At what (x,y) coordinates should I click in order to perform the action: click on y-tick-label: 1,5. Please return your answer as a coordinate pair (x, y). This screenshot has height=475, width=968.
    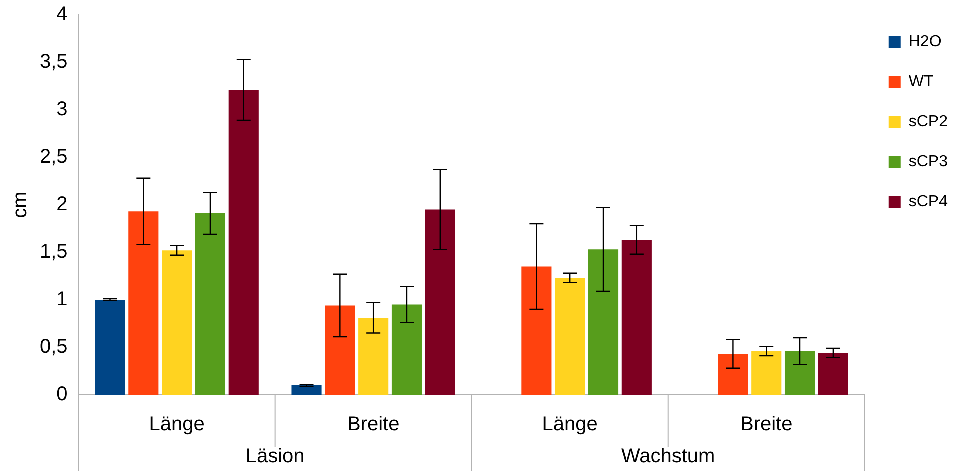
    Looking at the image, I should click on (54, 252).